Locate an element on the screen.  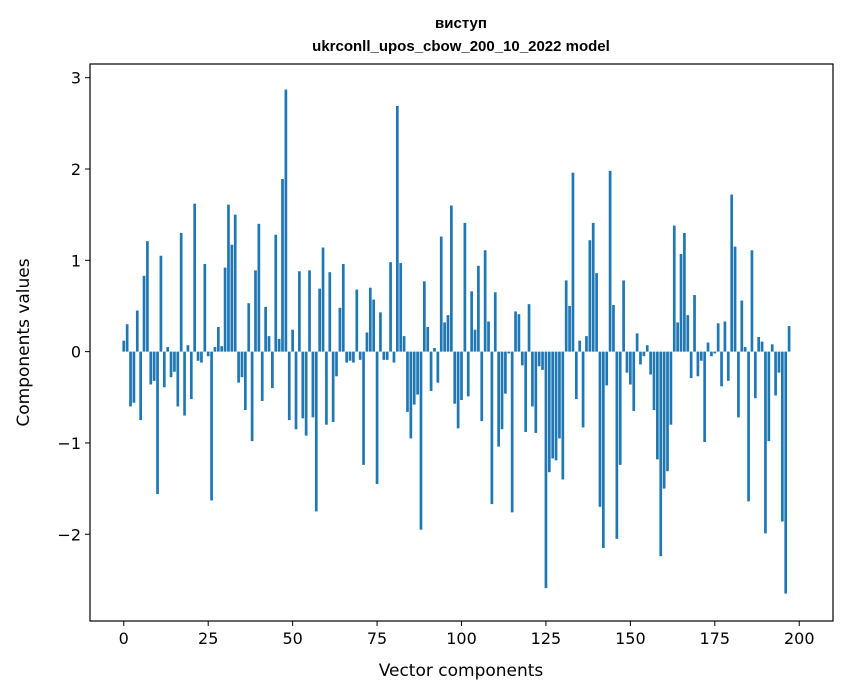
x-tick-label: 125 is located at coordinates (546, 638).